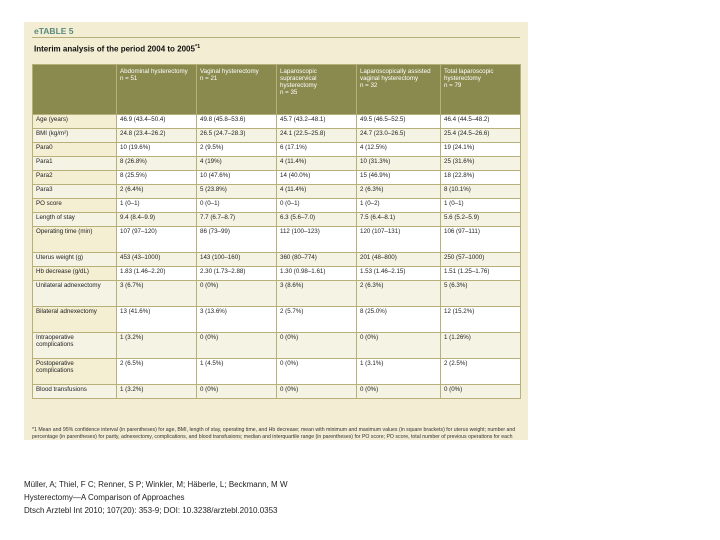 This screenshot has width=720, height=540. Describe the element at coordinates (74, 163) in the screenshot. I see `row-label: Para1` at that location.